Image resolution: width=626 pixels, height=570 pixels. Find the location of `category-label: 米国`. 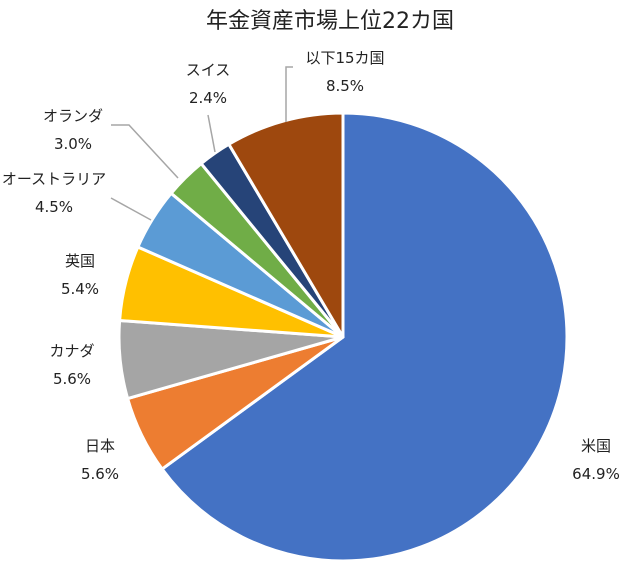

category-label: 米国 is located at coordinates (596, 446).